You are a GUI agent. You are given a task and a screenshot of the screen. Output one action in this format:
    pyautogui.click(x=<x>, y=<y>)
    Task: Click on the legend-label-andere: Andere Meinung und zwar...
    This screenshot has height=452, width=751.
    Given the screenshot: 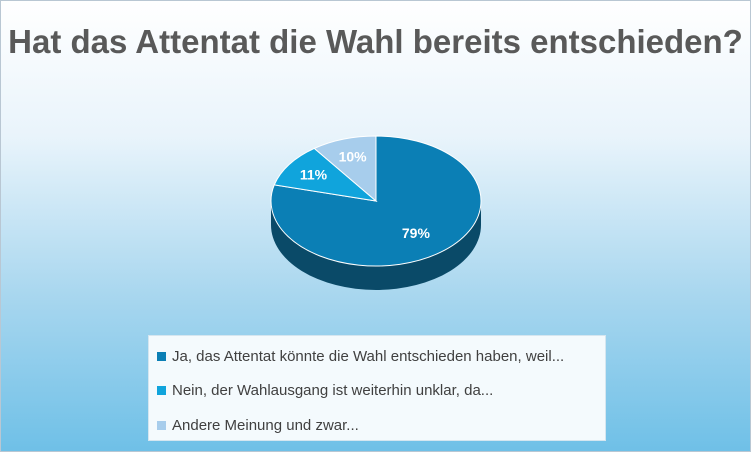 What is the action you would take?
    pyautogui.click(x=265, y=425)
    